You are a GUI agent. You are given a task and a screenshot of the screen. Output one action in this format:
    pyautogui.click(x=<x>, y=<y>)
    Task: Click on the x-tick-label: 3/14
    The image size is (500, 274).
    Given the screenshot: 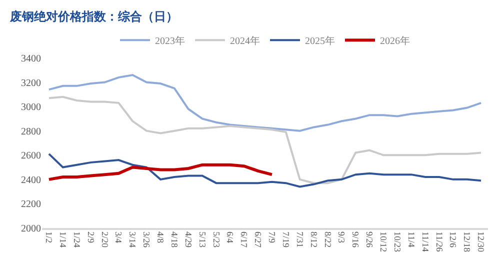 What is the action you would take?
    pyautogui.click(x=133, y=240)
    